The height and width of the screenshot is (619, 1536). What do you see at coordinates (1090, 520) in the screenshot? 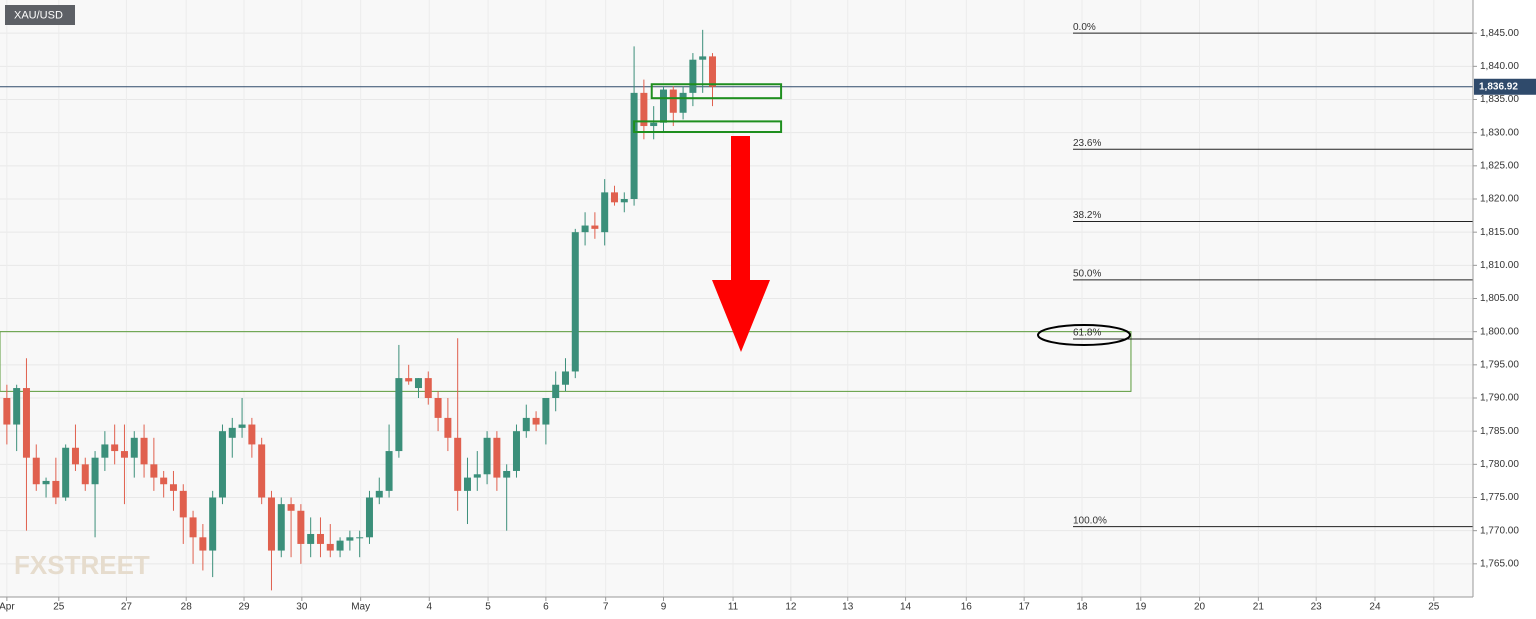
I see `fib-label: 100.0%` at bounding box center [1090, 520].